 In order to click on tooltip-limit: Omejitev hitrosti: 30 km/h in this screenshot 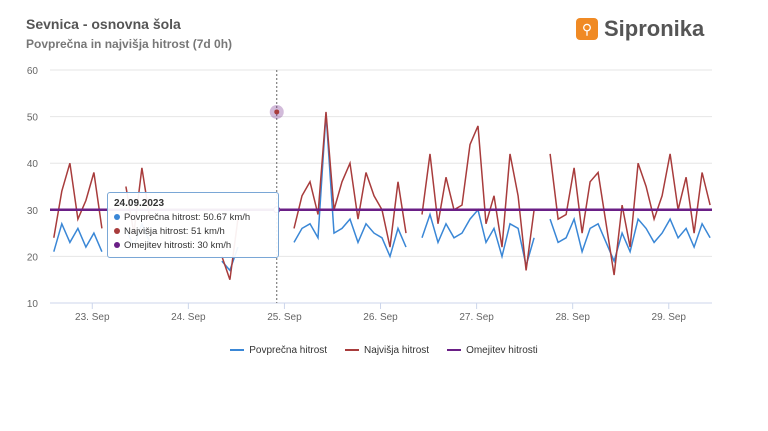, I will do `click(178, 245)`.